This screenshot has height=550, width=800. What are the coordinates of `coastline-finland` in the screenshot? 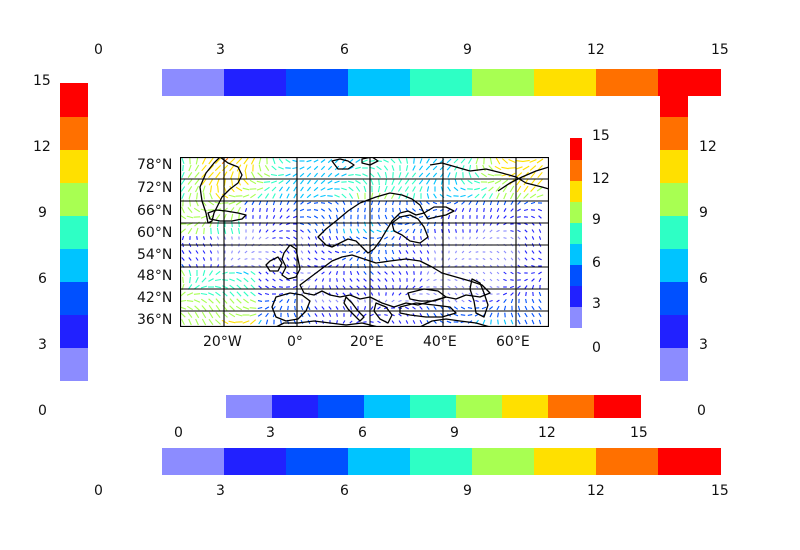 It's located at (410, 229).